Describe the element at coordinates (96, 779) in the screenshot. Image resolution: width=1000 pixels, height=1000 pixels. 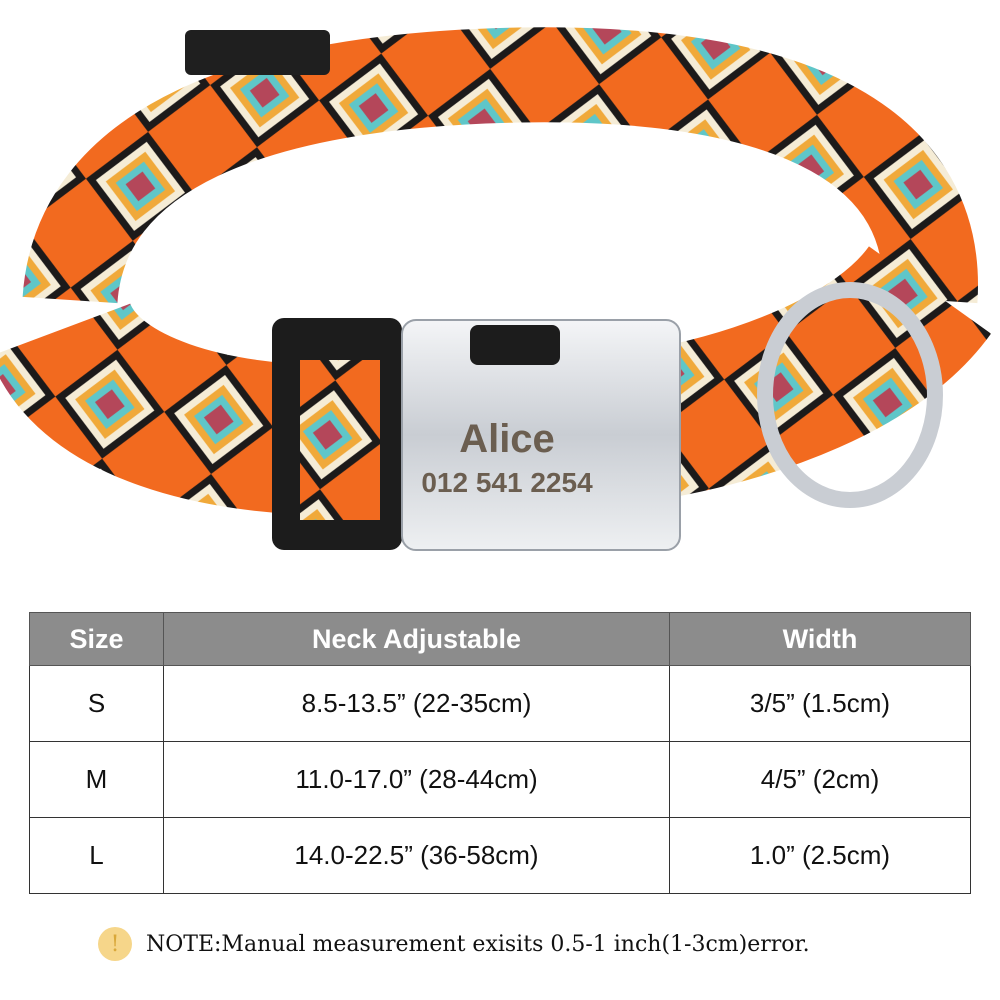
I see `size-cell: M` at that location.